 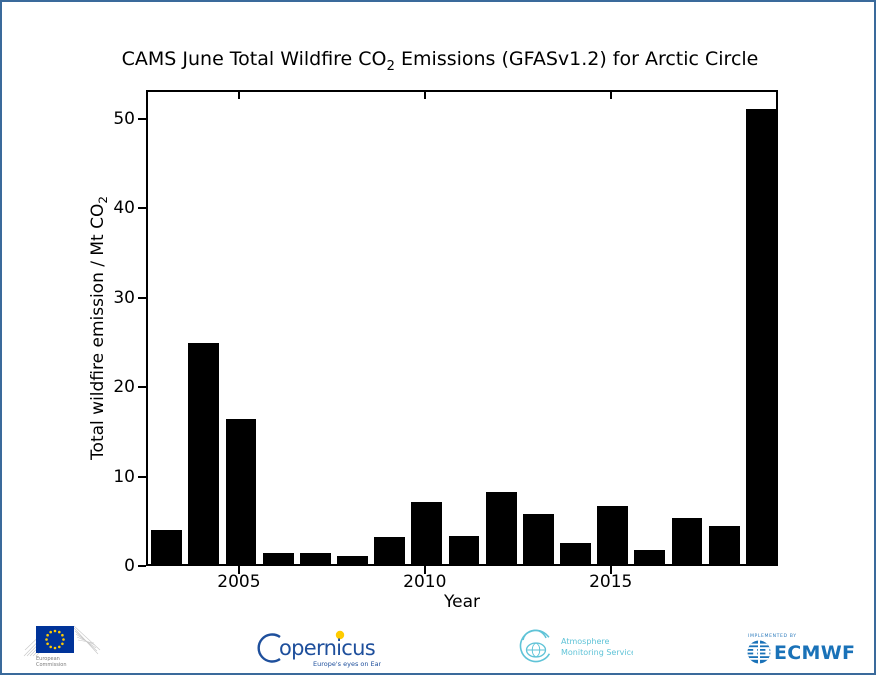 What do you see at coordinates (254, 59) in the screenshot?
I see `chart-title-text: CAMS June Total Wildfire CO` at bounding box center [254, 59].